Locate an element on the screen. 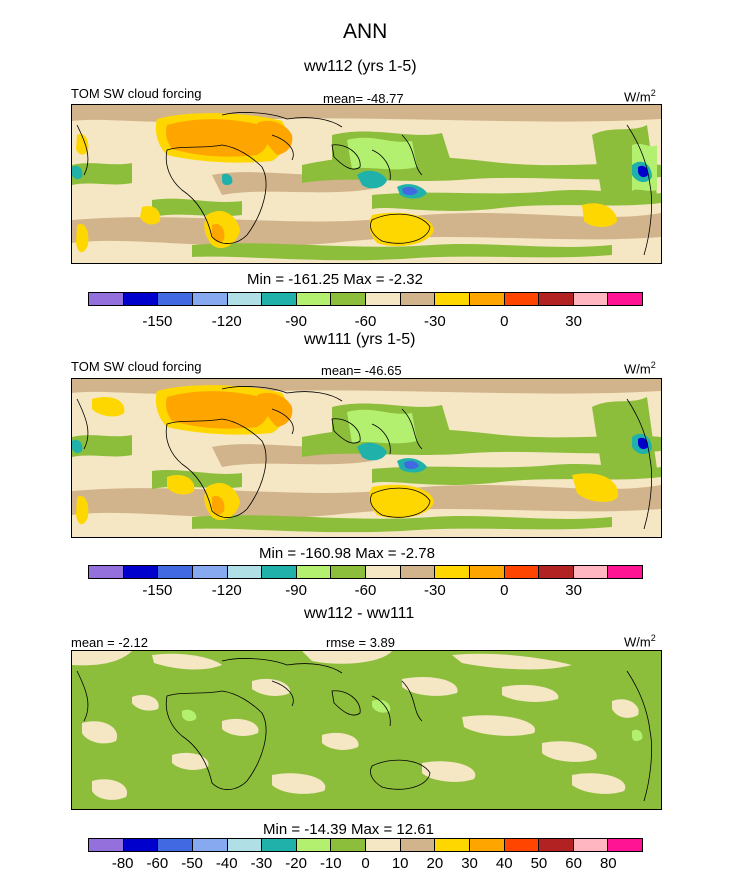 Image resolution: width=732 pixels, height=877 pixels. colorbar-tick-label: 10 is located at coordinates (400, 863).